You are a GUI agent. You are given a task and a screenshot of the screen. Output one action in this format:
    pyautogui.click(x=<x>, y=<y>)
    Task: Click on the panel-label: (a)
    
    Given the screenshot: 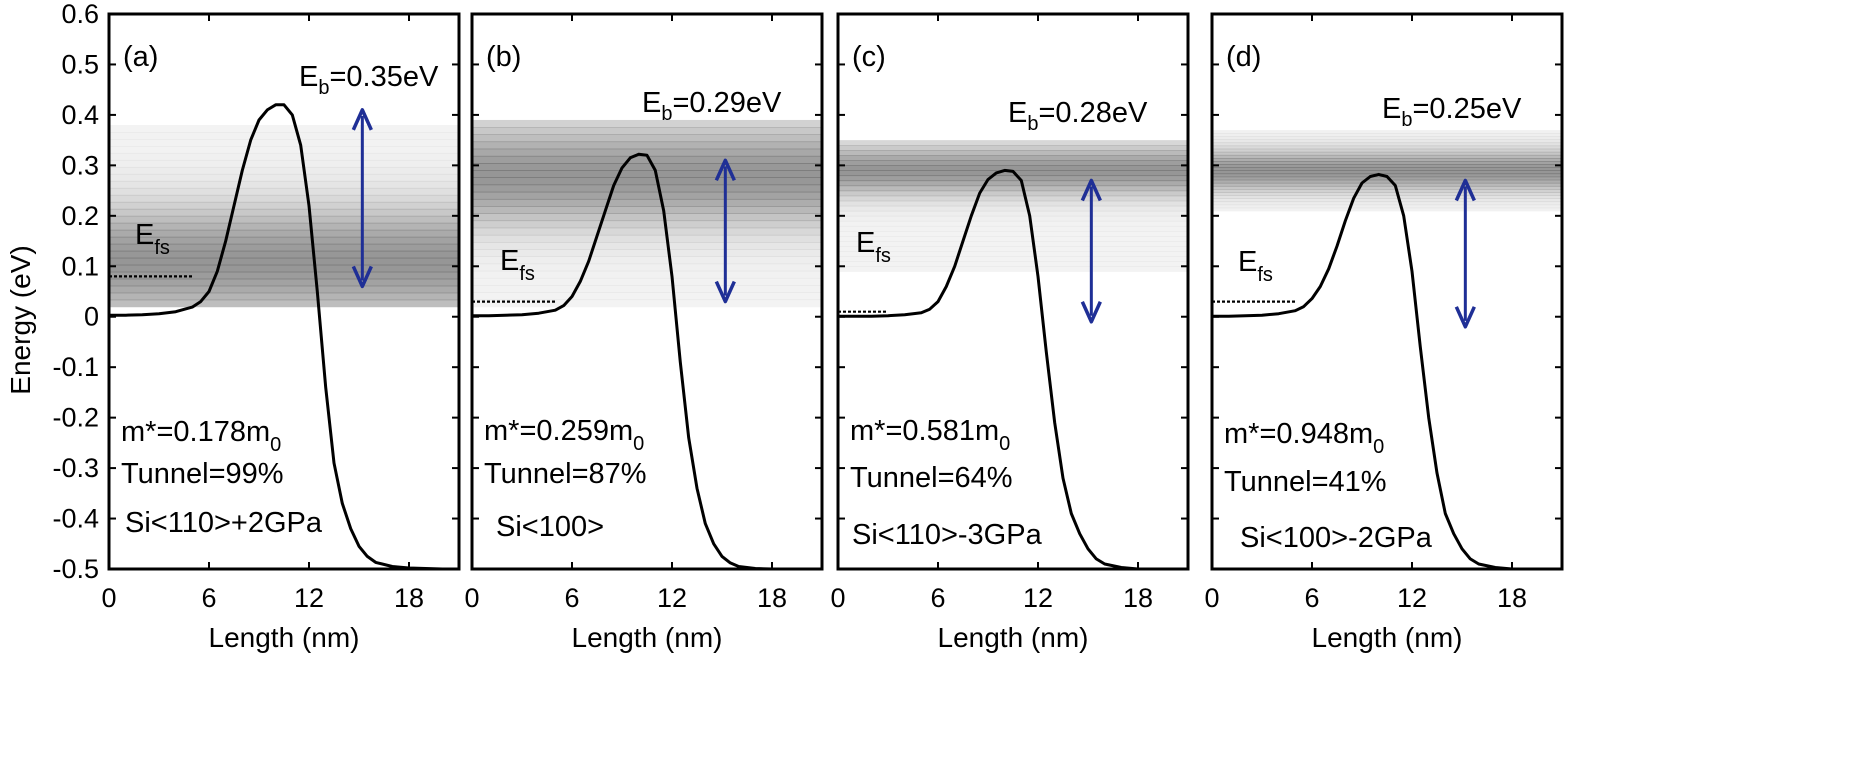 What is the action you would take?
    pyautogui.click(x=140, y=57)
    